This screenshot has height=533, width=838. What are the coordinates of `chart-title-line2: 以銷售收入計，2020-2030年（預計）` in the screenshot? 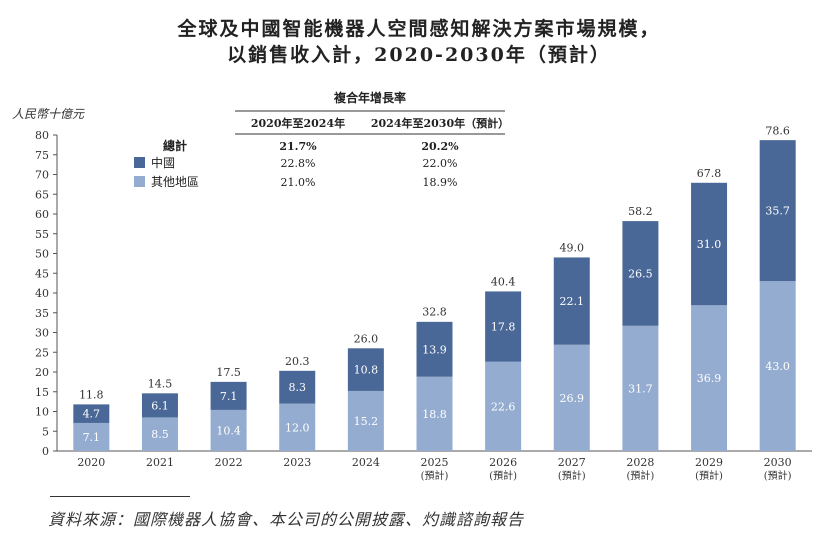 It's located at (419, 55).